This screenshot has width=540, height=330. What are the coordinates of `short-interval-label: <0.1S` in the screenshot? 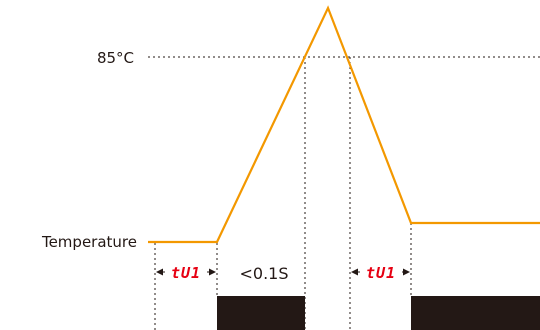 It's located at (263, 273).